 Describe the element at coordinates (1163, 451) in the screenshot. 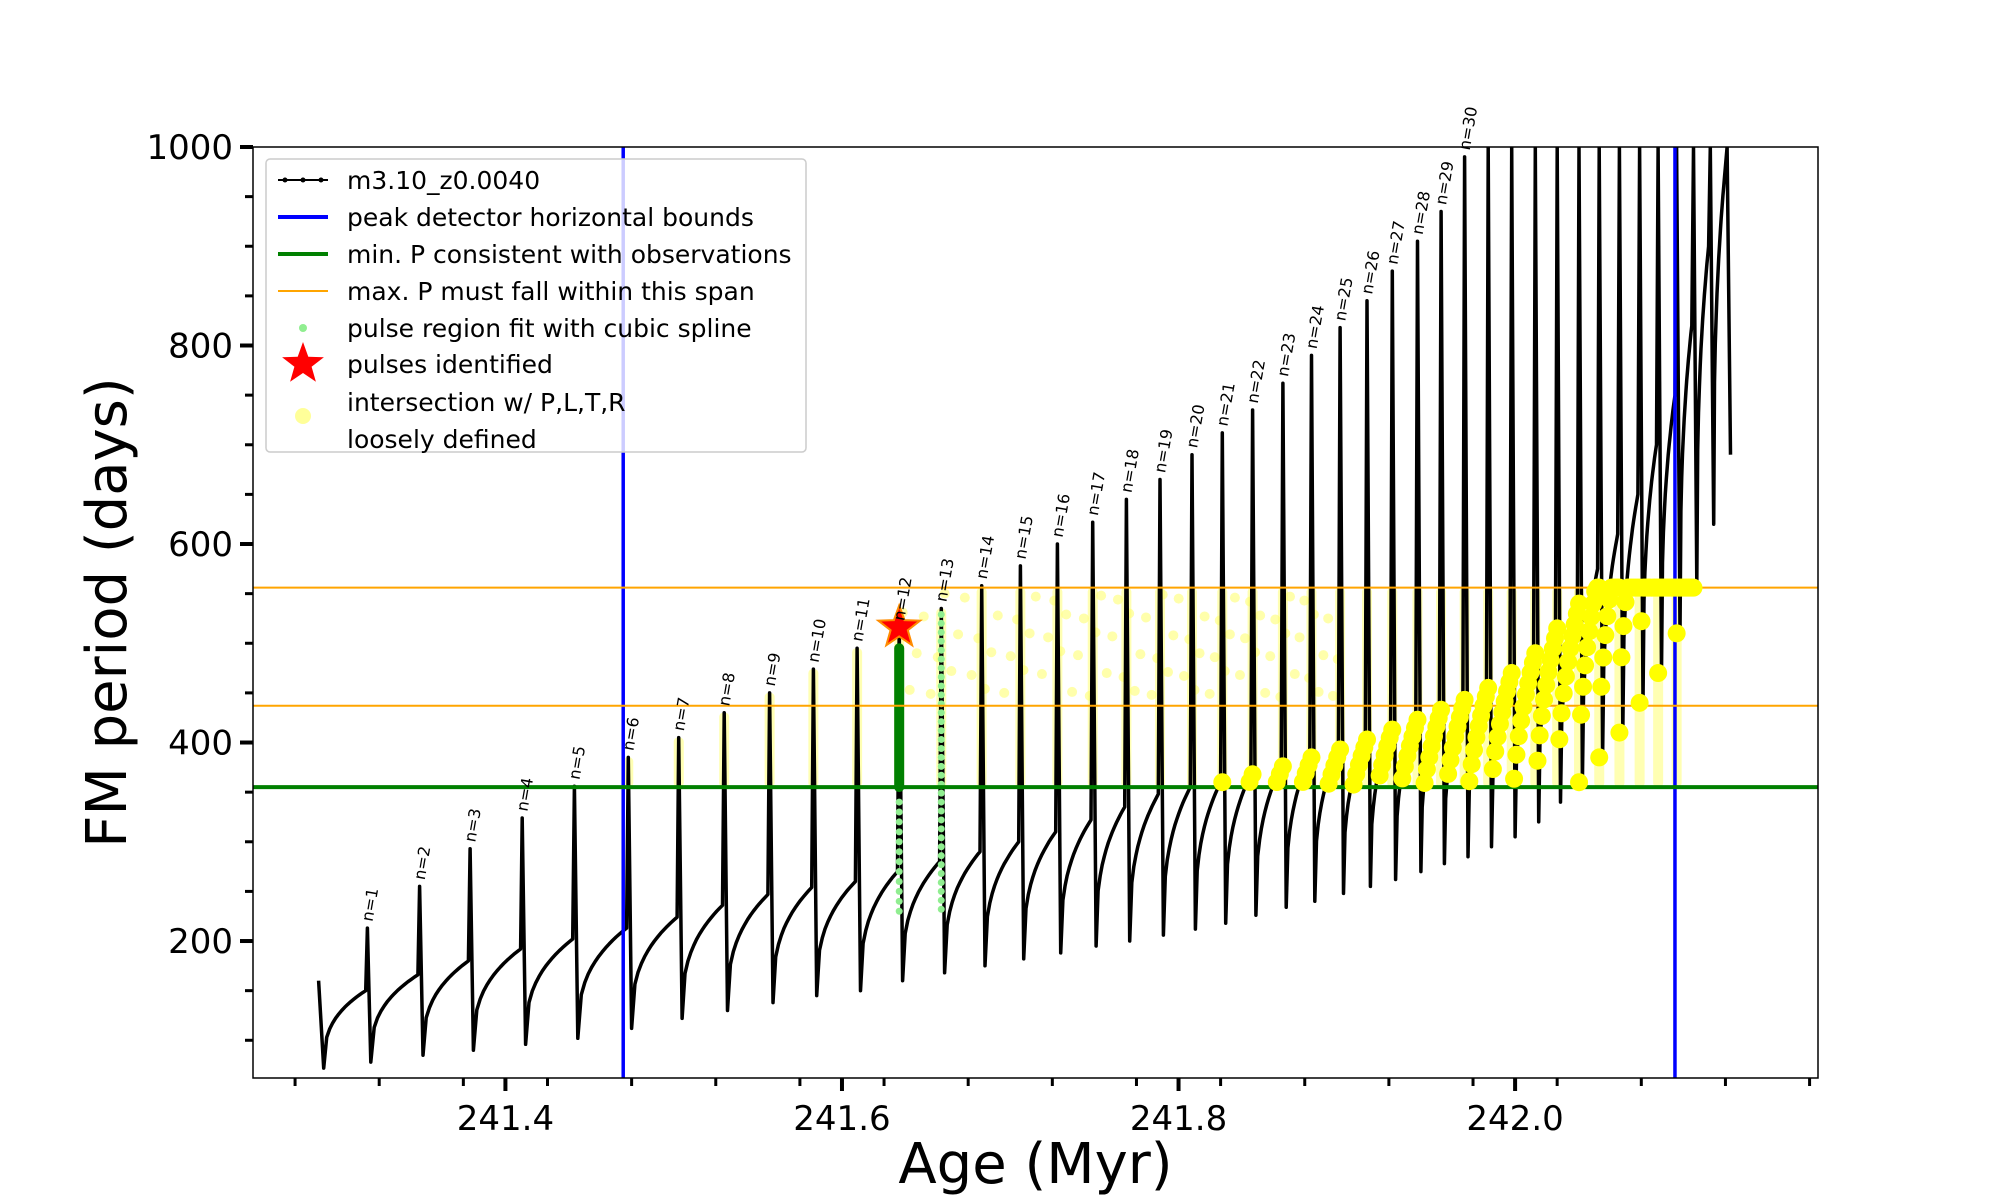

I see `pulse-label: n=19` at that location.